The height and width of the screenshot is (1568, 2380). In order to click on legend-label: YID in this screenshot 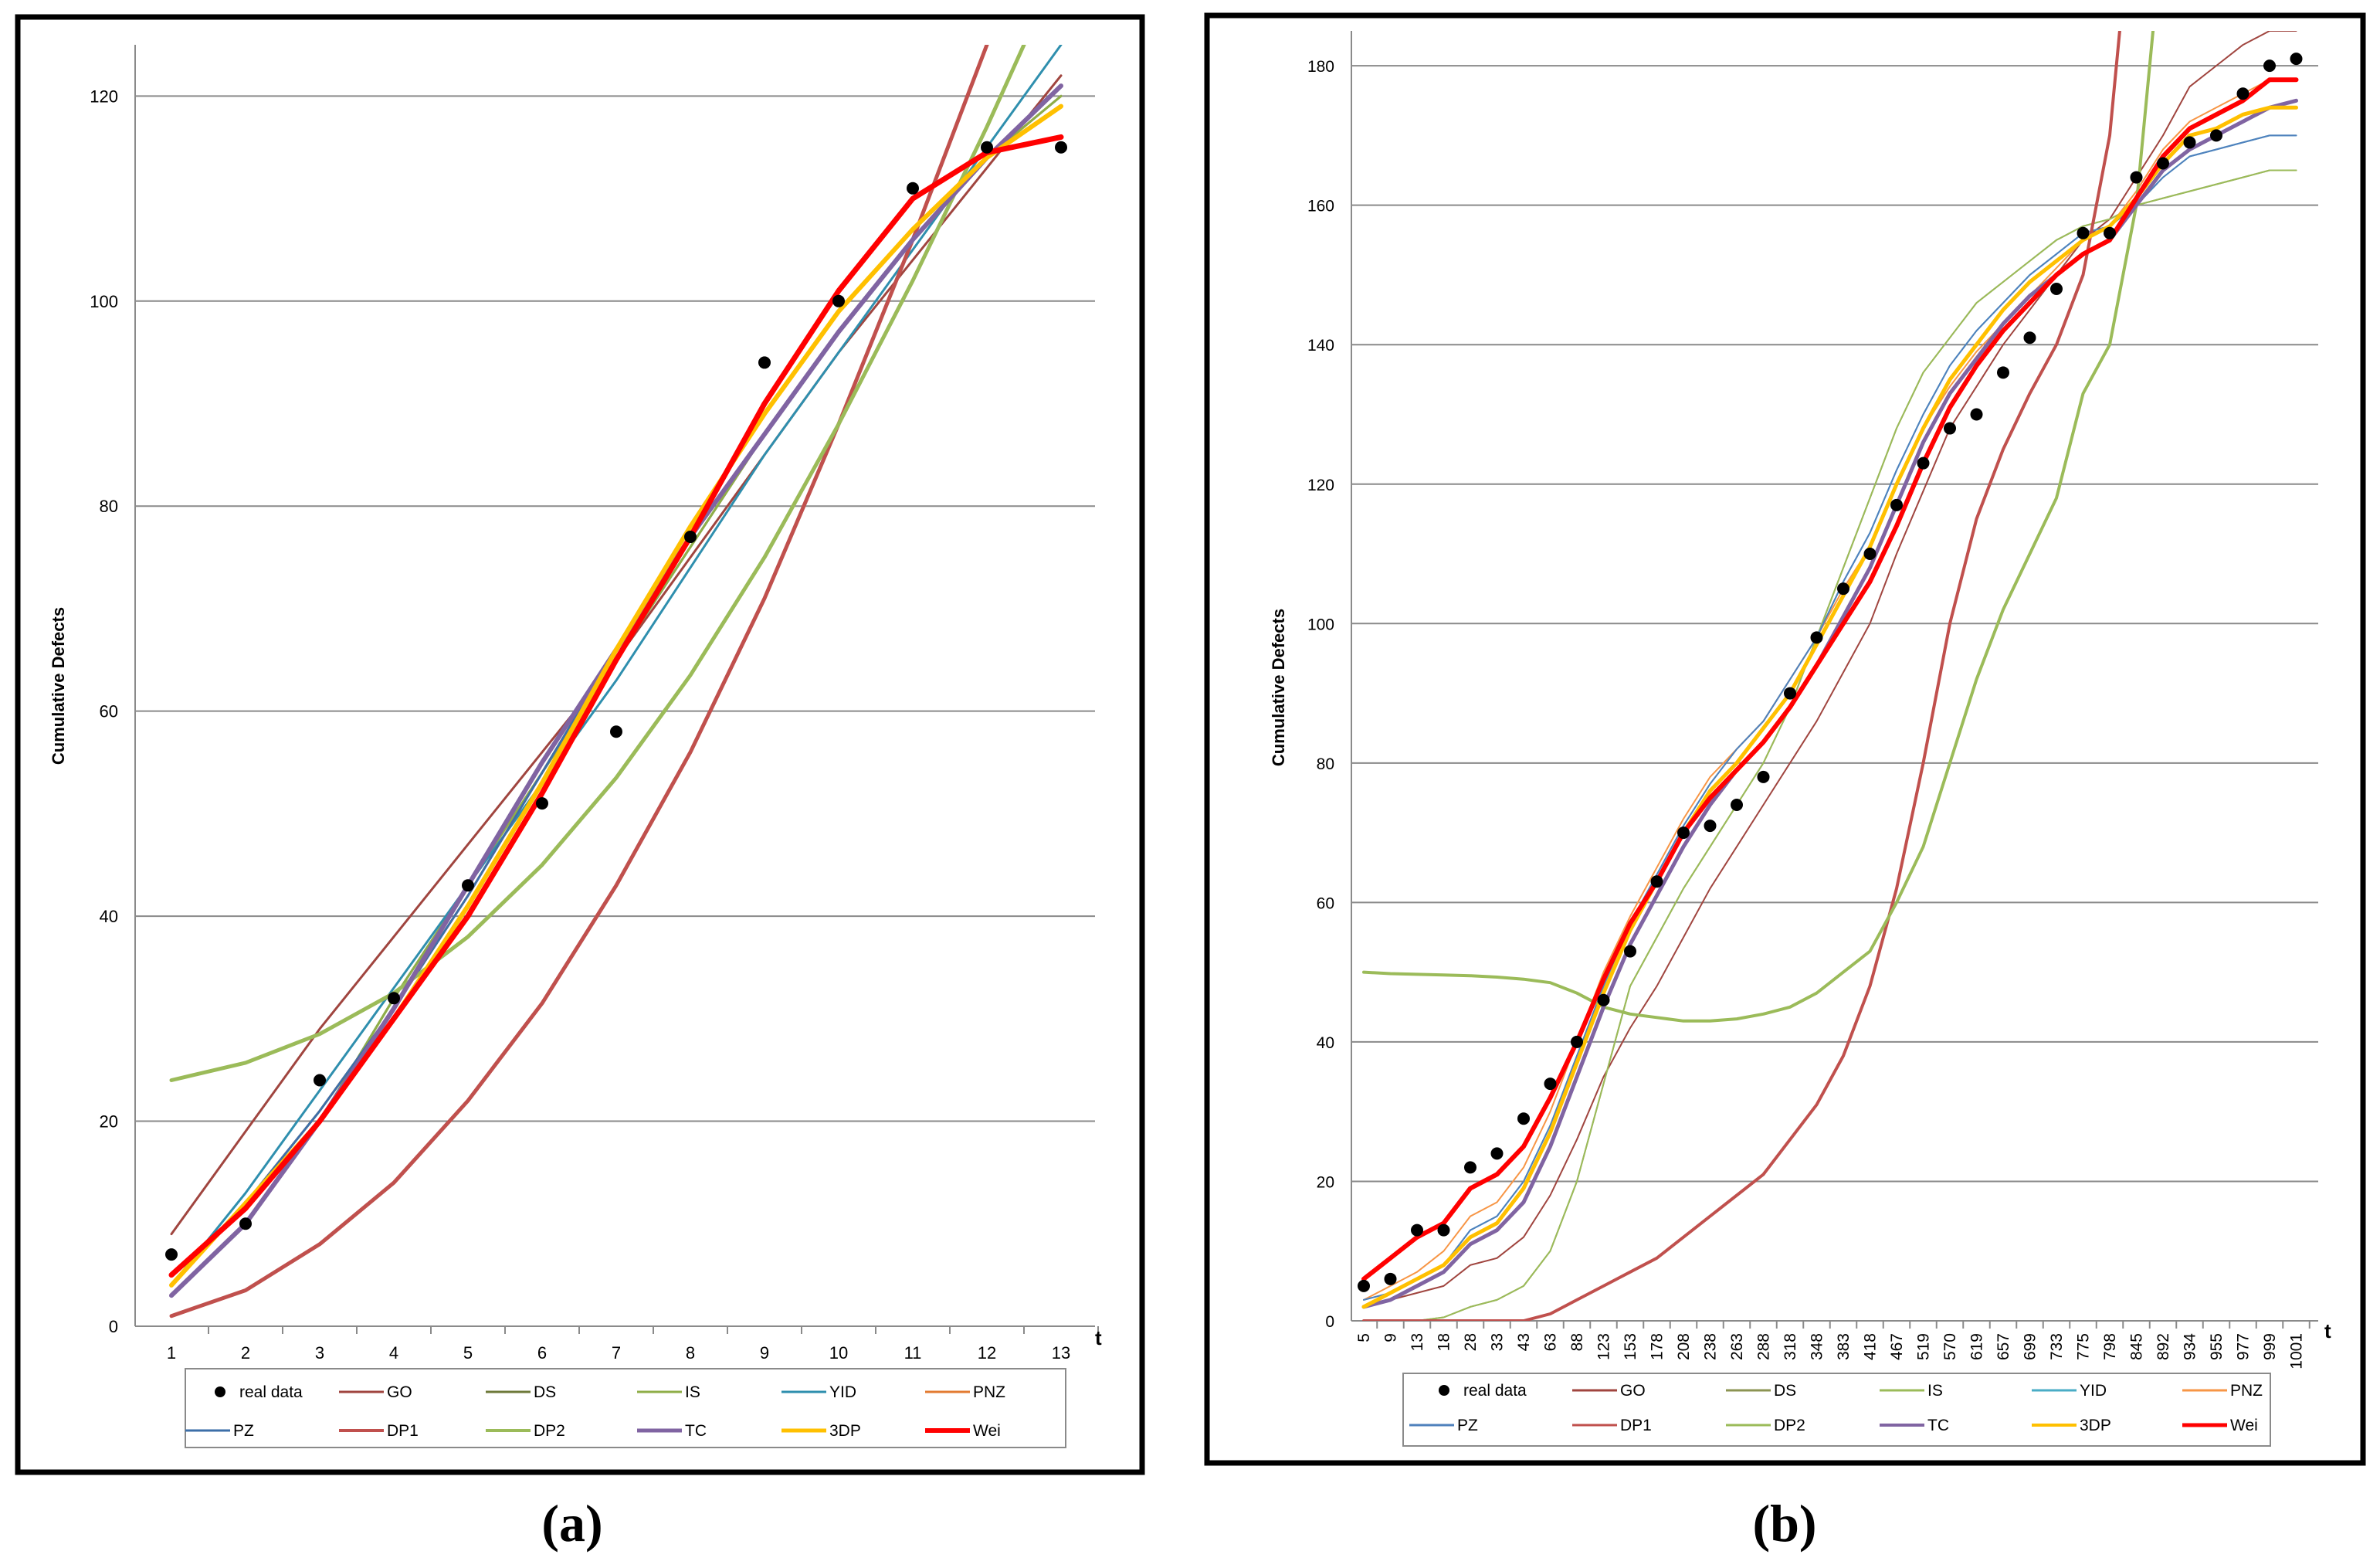, I will do `click(842, 1392)`.